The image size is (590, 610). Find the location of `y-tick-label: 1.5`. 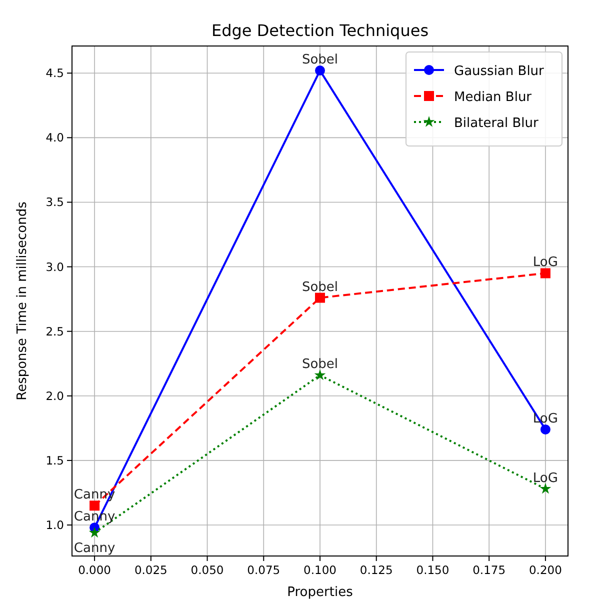

y-tick-label: 1.5 is located at coordinates (55, 460).